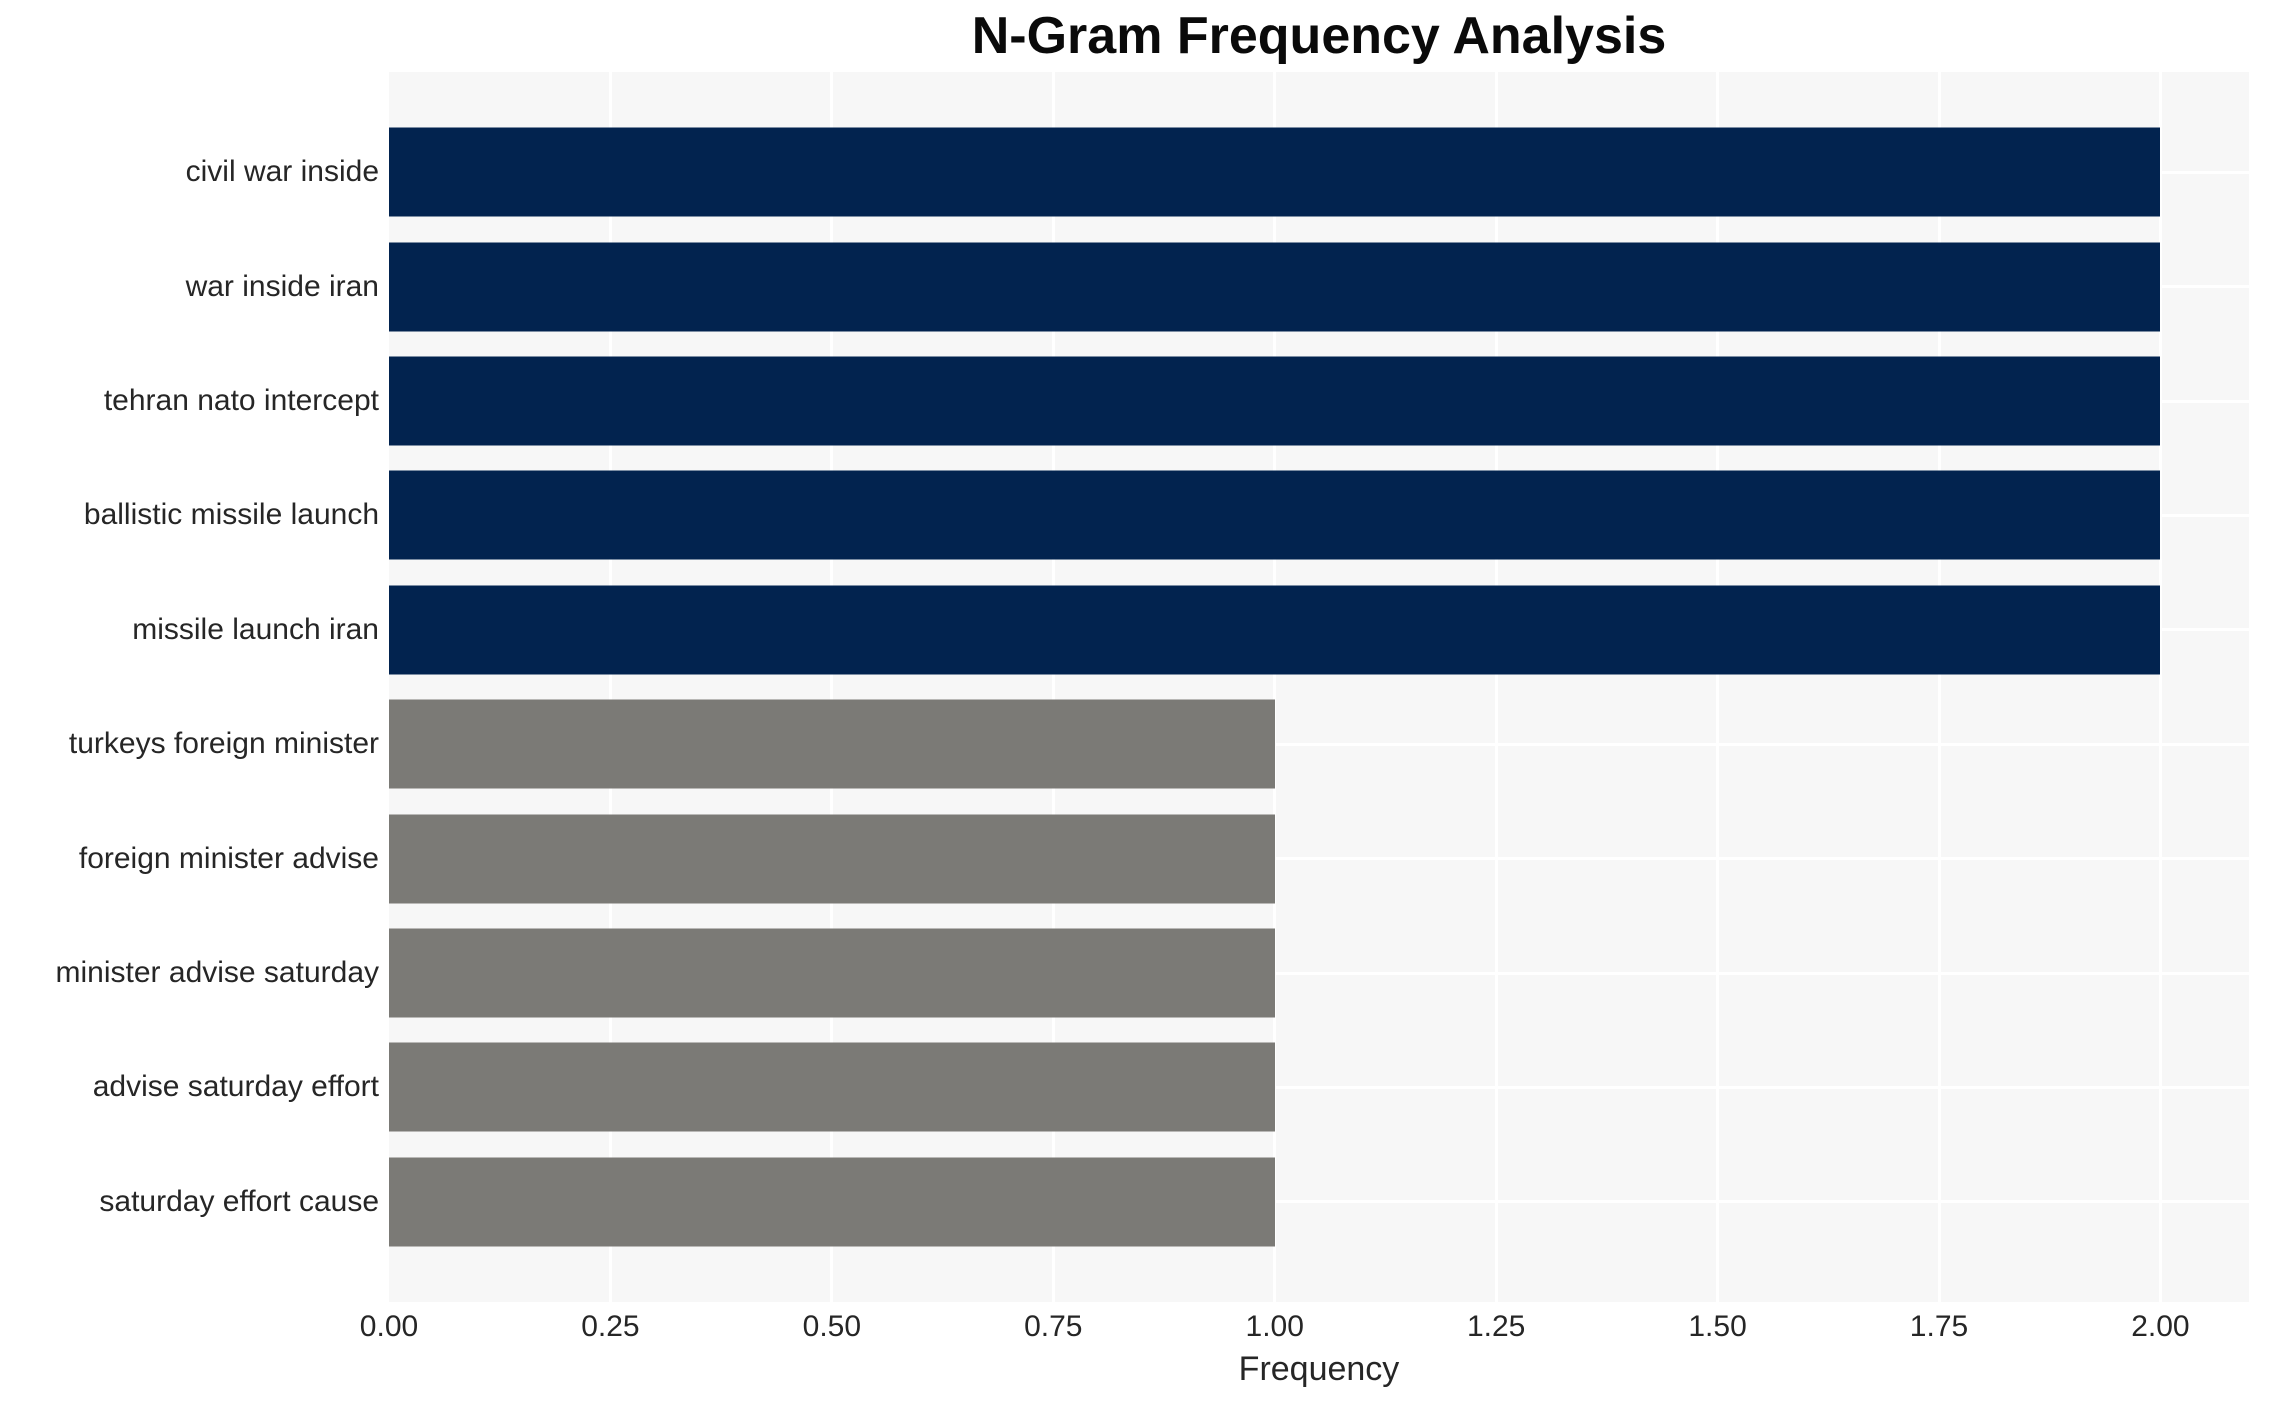 This screenshot has width=2269, height=1402. I want to click on x-tick-label: 0.25, so click(610, 1326).